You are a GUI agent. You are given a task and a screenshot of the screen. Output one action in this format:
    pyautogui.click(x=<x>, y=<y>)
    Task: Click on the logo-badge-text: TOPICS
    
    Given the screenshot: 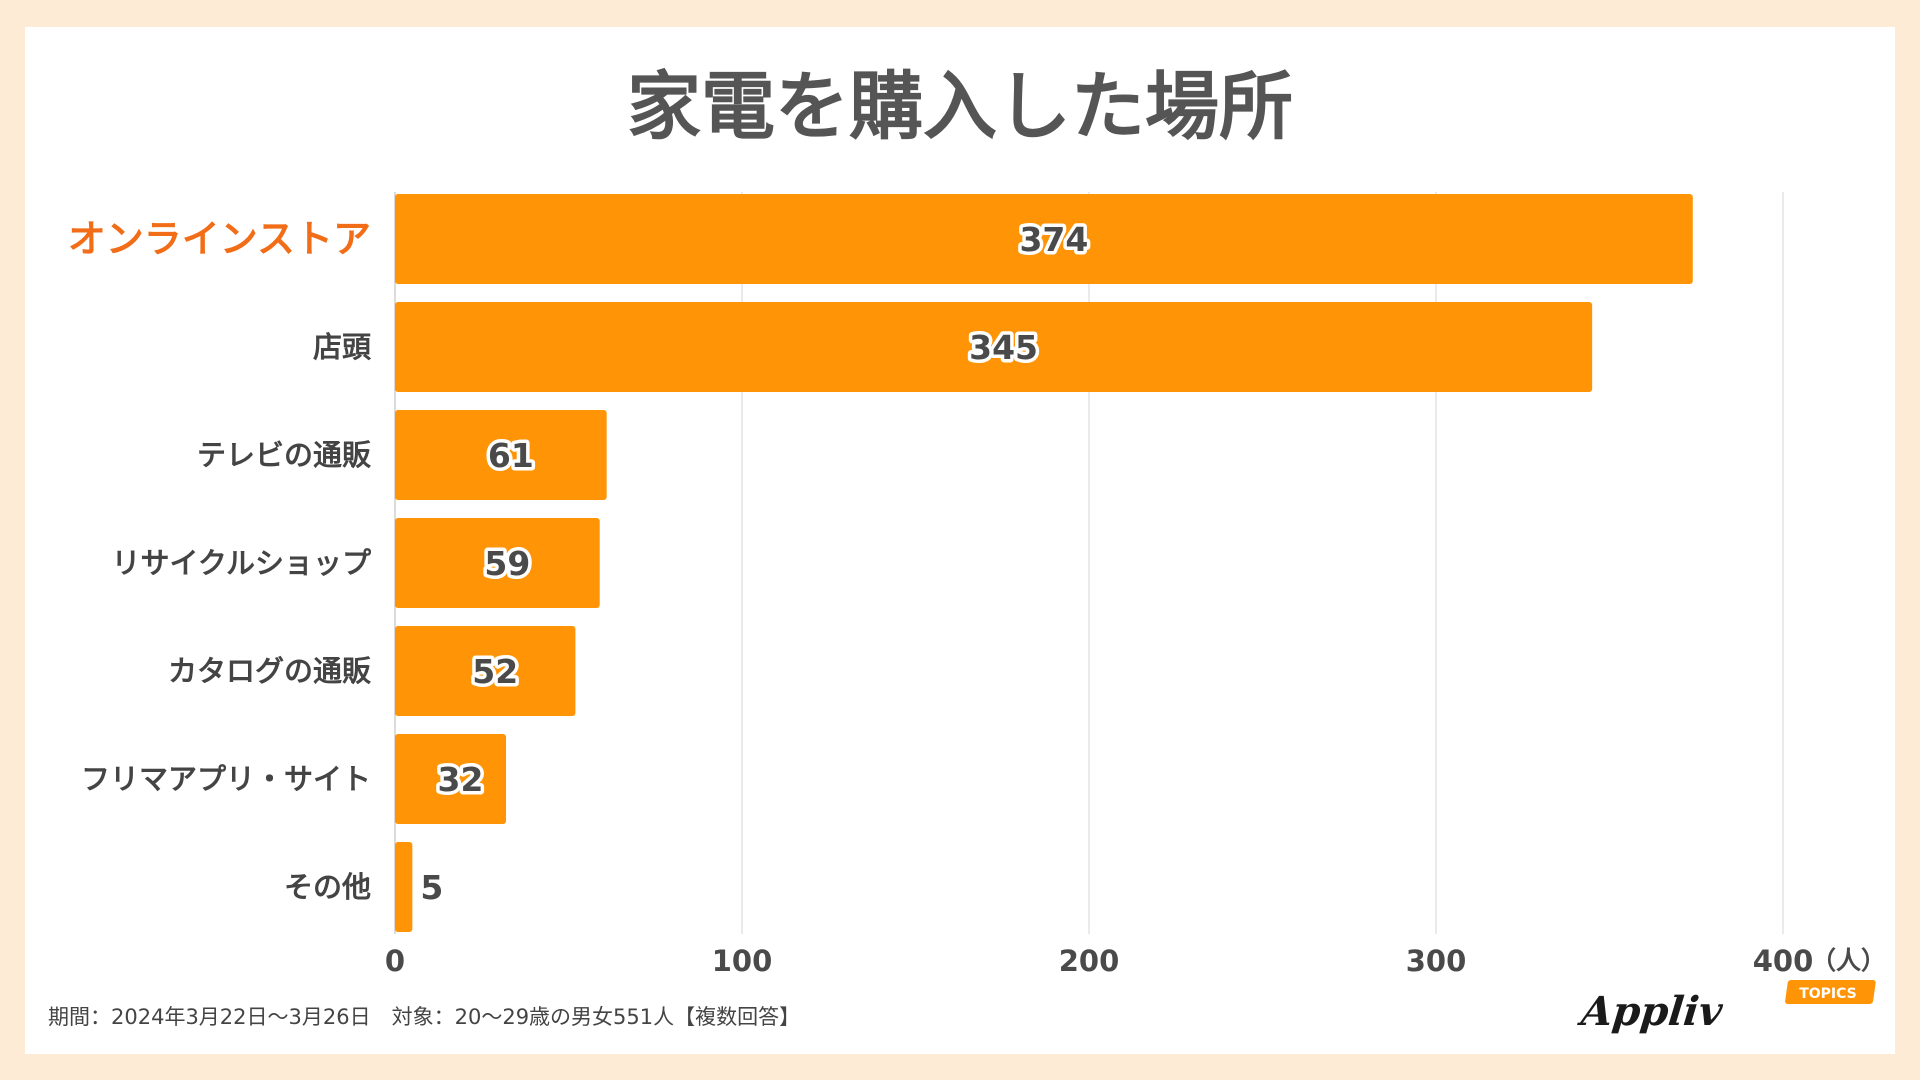 What is the action you would take?
    pyautogui.click(x=1828, y=994)
    